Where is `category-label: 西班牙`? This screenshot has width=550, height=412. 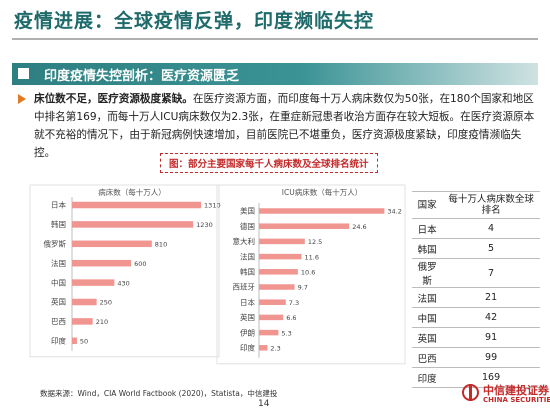 category-label: 西班牙 is located at coordinates (244, 287).